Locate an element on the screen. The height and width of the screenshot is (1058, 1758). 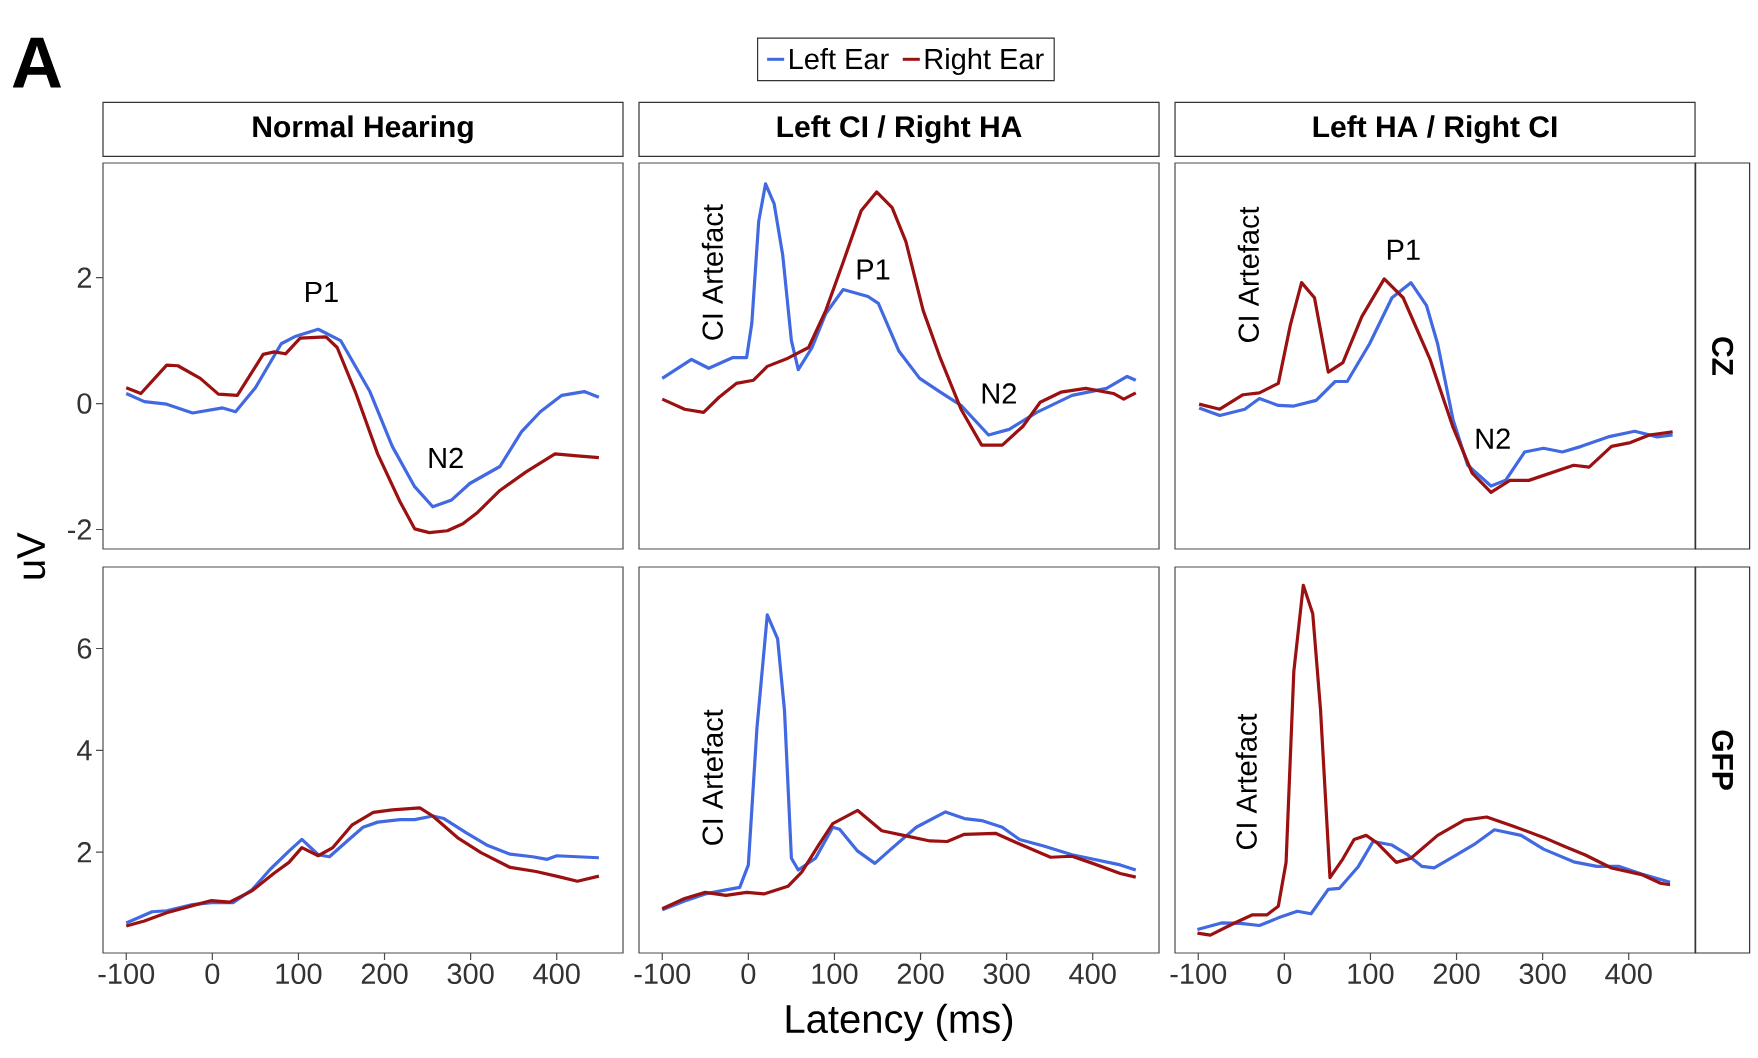
y-tick-label: 4 is located at coordinates (84, 750).